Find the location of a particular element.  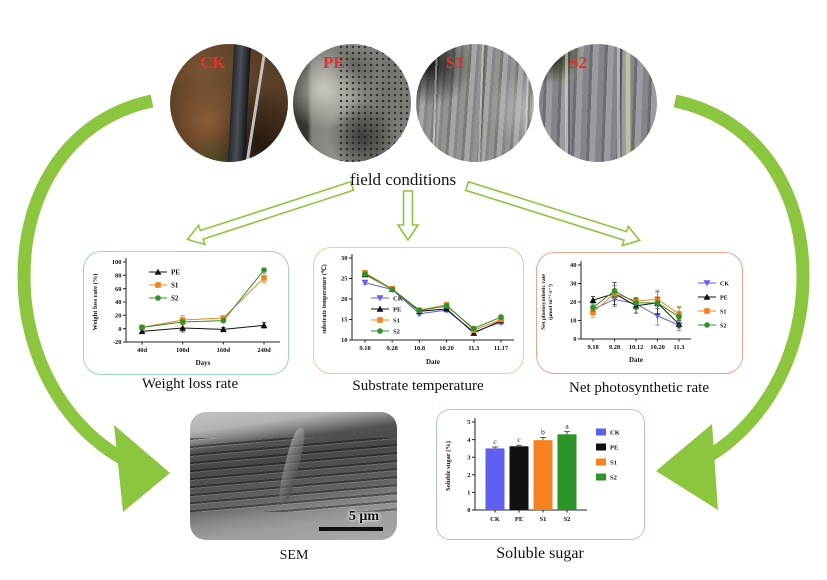

svg-text: 100 is located at coordinates (117, 262).